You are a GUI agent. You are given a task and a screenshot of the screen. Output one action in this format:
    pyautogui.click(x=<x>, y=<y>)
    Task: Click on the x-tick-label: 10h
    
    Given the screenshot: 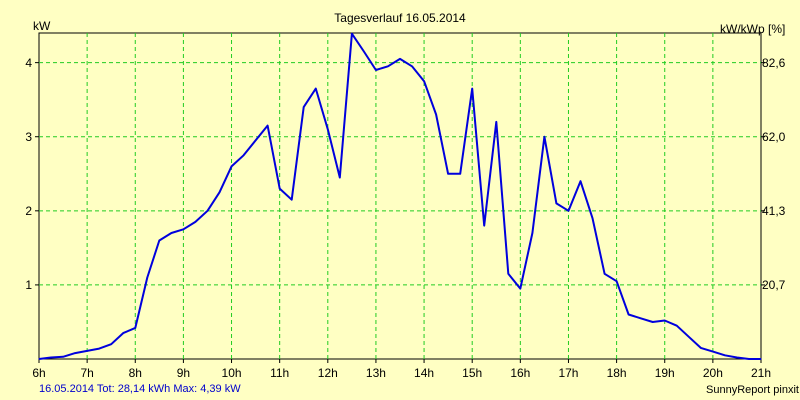 What is the action you would take?
    pyautogui.click(x=231, y=373)
    